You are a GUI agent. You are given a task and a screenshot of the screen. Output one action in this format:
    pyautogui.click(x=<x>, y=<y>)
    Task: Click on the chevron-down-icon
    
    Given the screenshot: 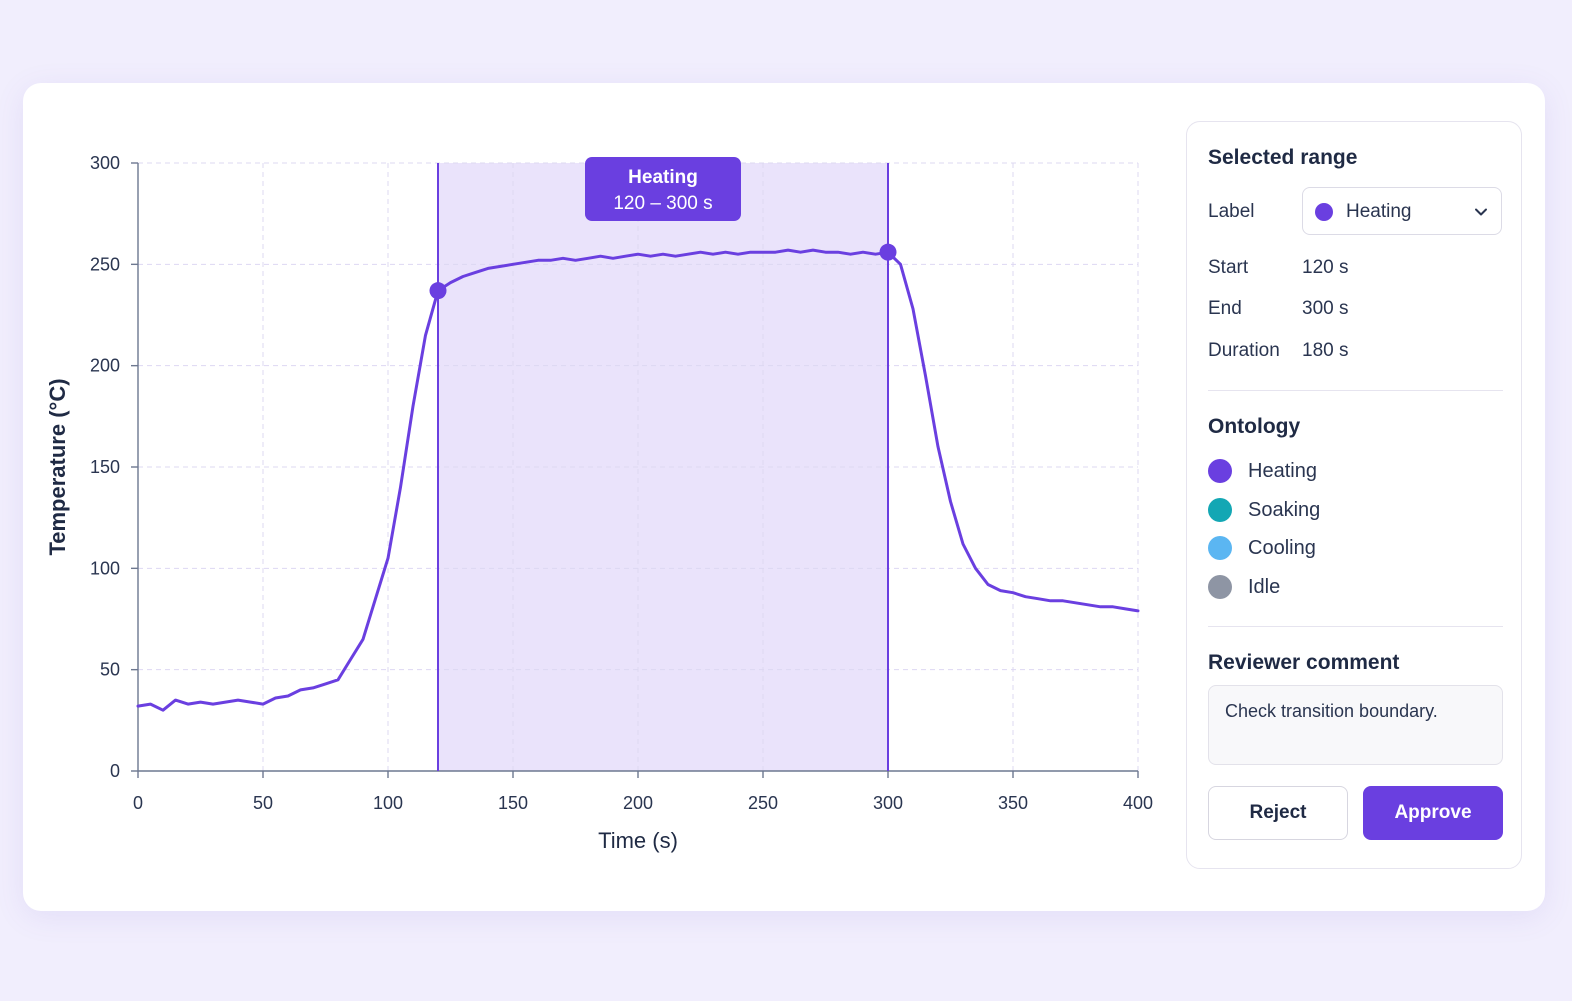 What is the action you would take?
    pyautogui.click(x=1481, y=212)
    